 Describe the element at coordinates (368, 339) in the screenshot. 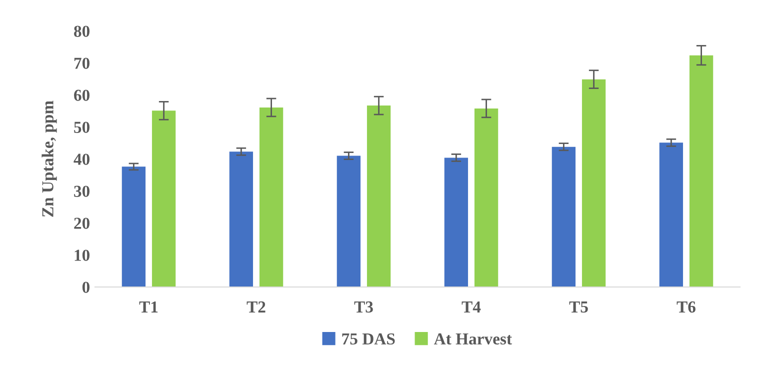

I see `legend-label: 75 DAS` at that location.